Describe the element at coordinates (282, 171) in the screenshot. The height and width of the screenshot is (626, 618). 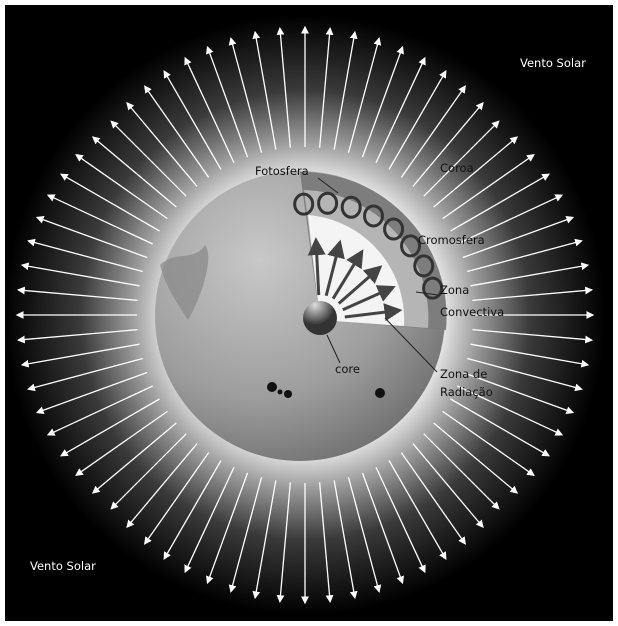
I see `label: Fotosfera` at that location.